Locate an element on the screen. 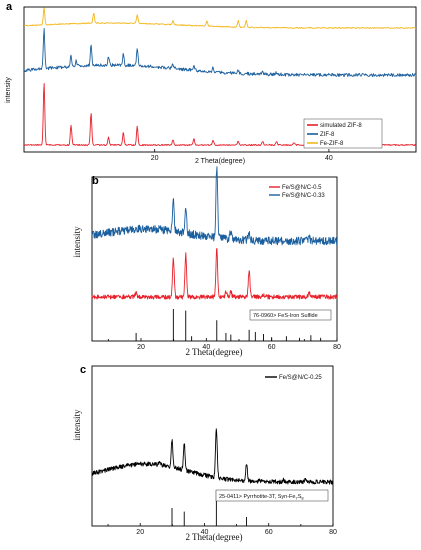 This screenshot has height=550, width=421. legend-label-fe-zif8: Fe-ZIF-8 is located at coordinates (332, 144).